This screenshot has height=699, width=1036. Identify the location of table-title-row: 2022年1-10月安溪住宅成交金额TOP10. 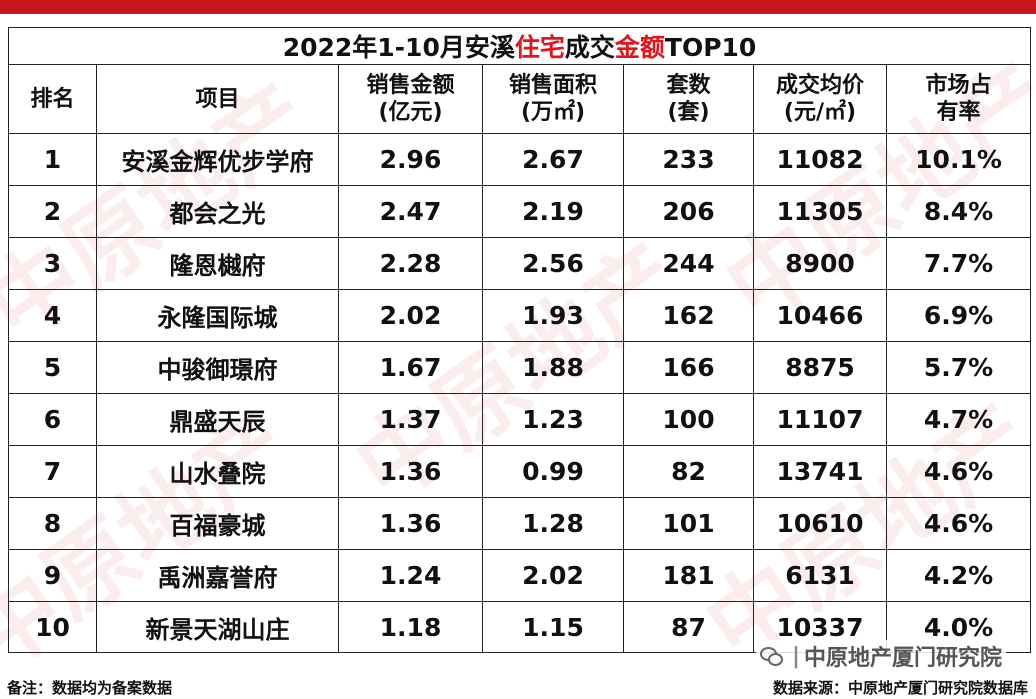
(519, 46).